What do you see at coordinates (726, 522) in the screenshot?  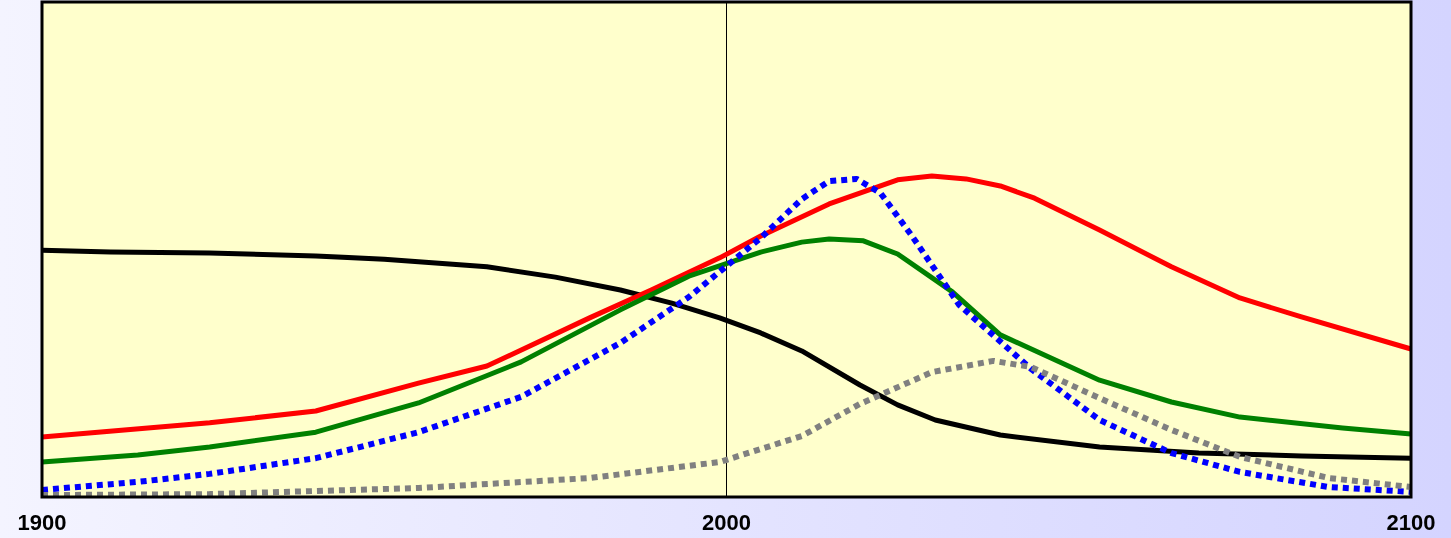 I see `x-tick-label: 2000` at bounding box center [726, 522].